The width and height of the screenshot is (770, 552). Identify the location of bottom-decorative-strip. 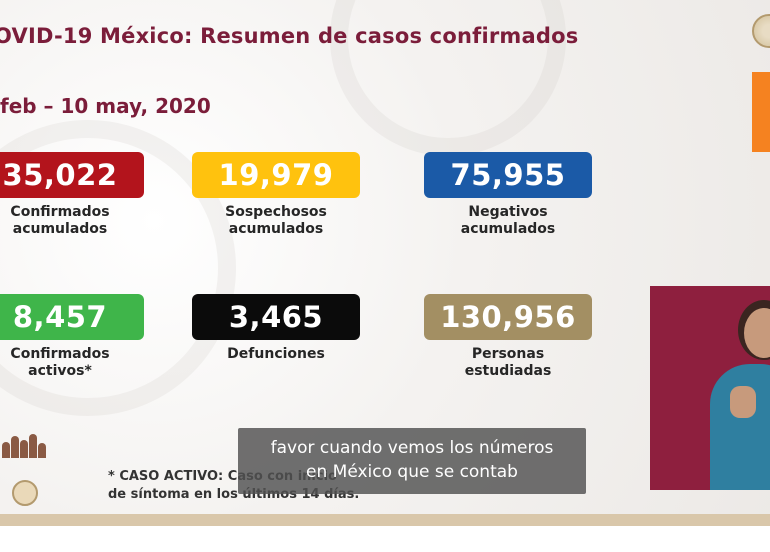
(385, 520).